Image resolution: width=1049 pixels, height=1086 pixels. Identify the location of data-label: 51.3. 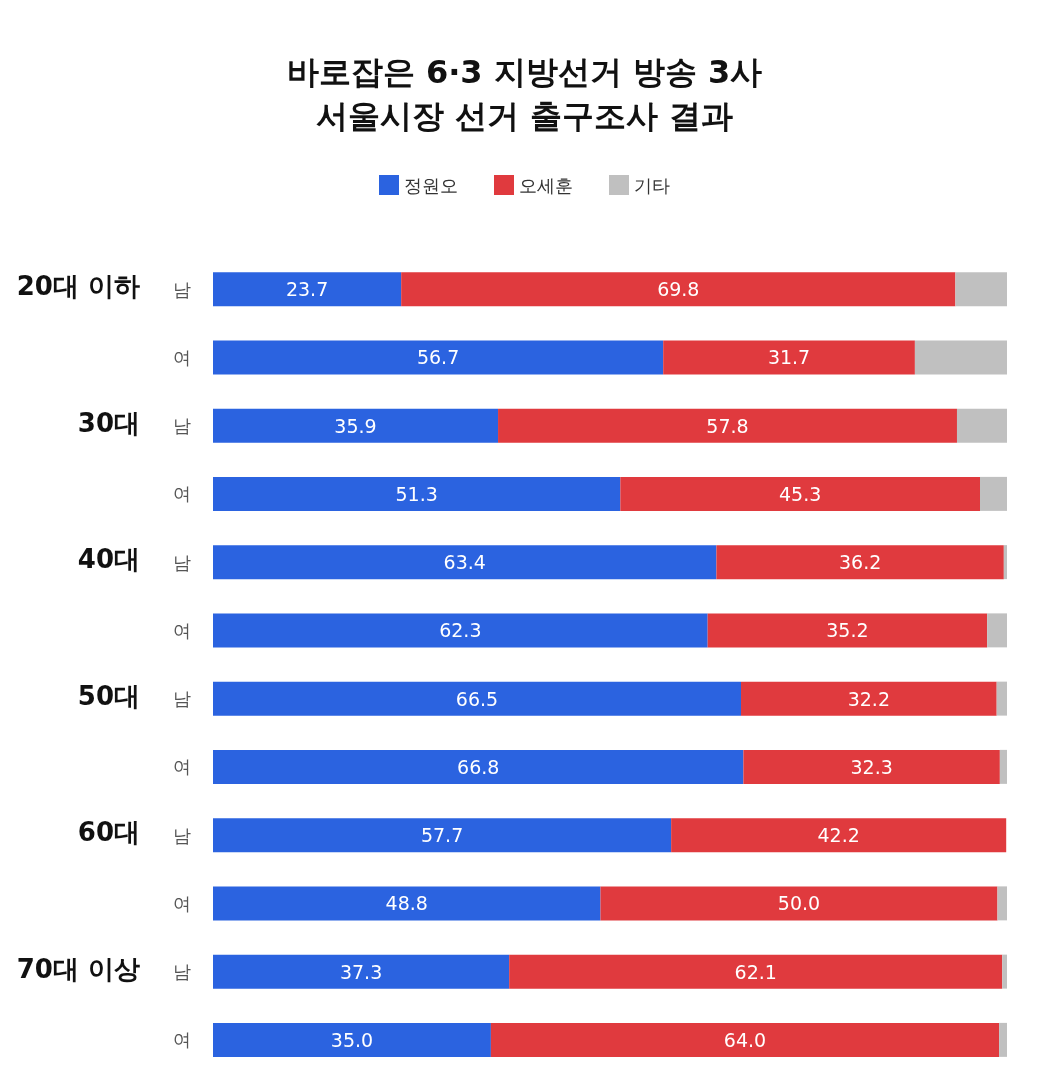
(416, 493).